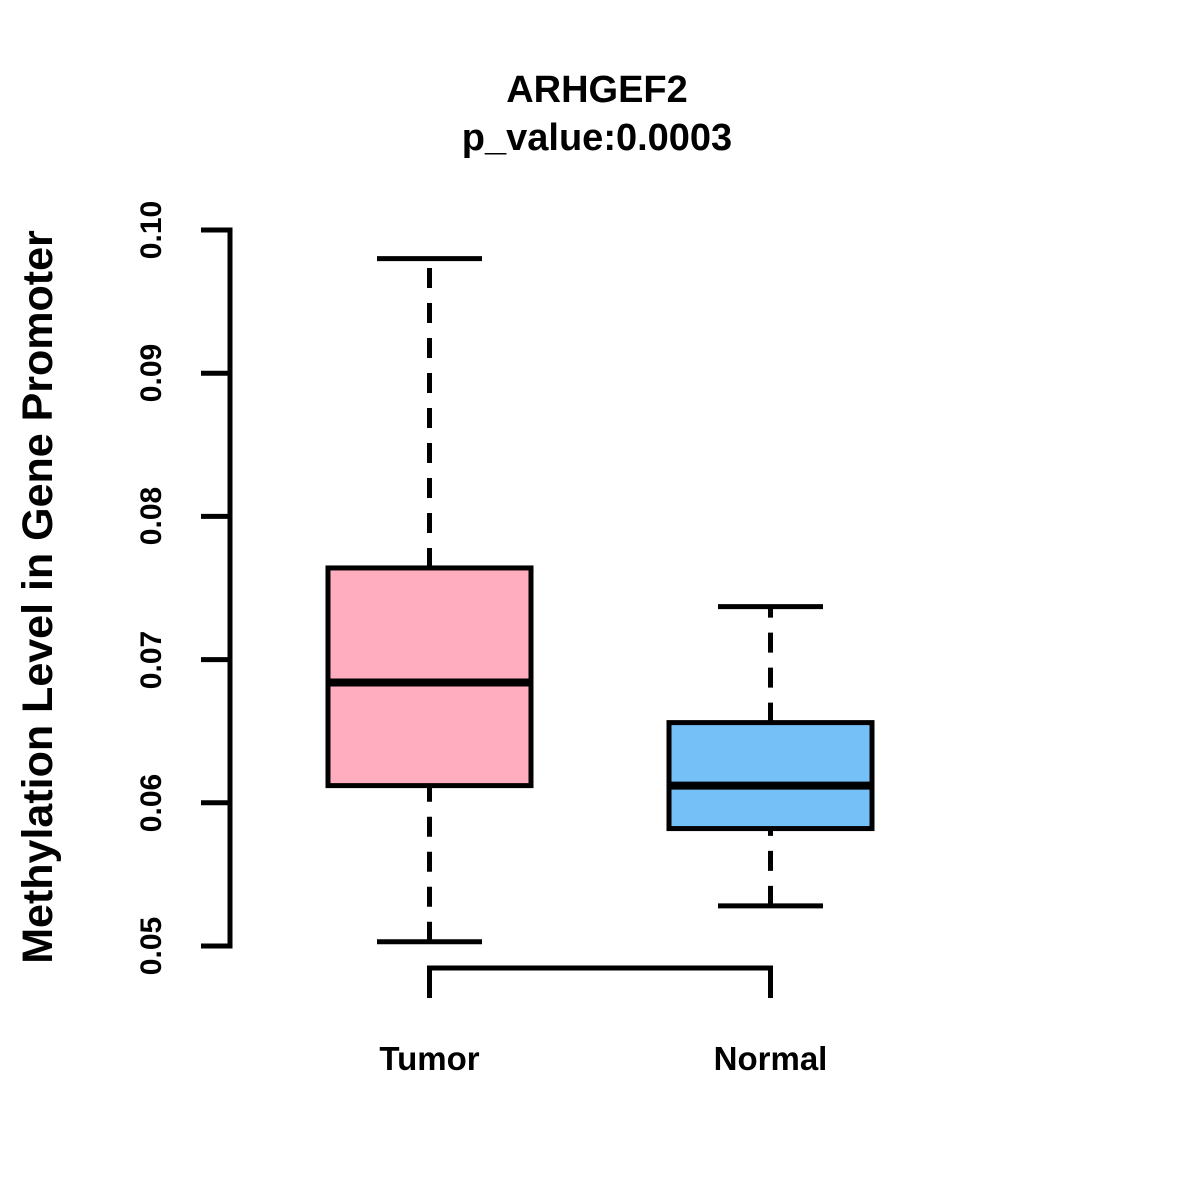  What do you see at coordinates (38, 597) in the screenshot?
I see `y-axis-title: Methylation Level in Gene Promoter` at bounding box center [38, 597].